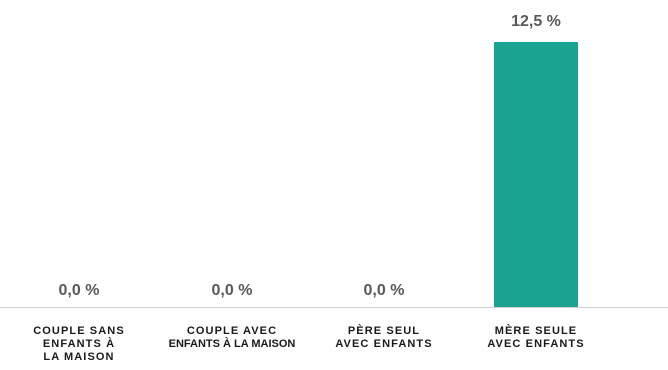 Image resolution: width=668 pixels, height=370 pixels. Describe the element at coordinates (536, 21) in the screenshot. I see `value-label-mere-seule: 12,5 %` at that location.